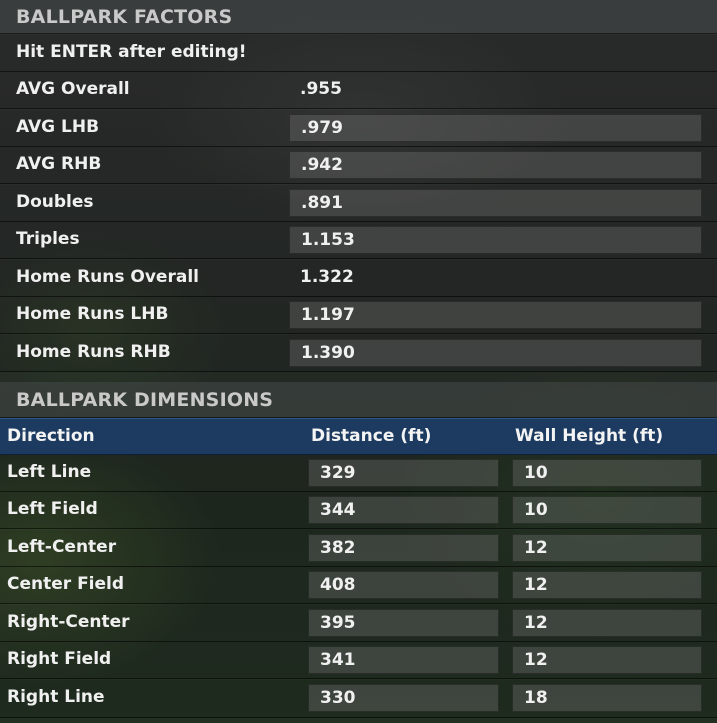 This screenshot has height=723, width=717. I want to click on left-line-distance-input: 329, so click(403, 473).